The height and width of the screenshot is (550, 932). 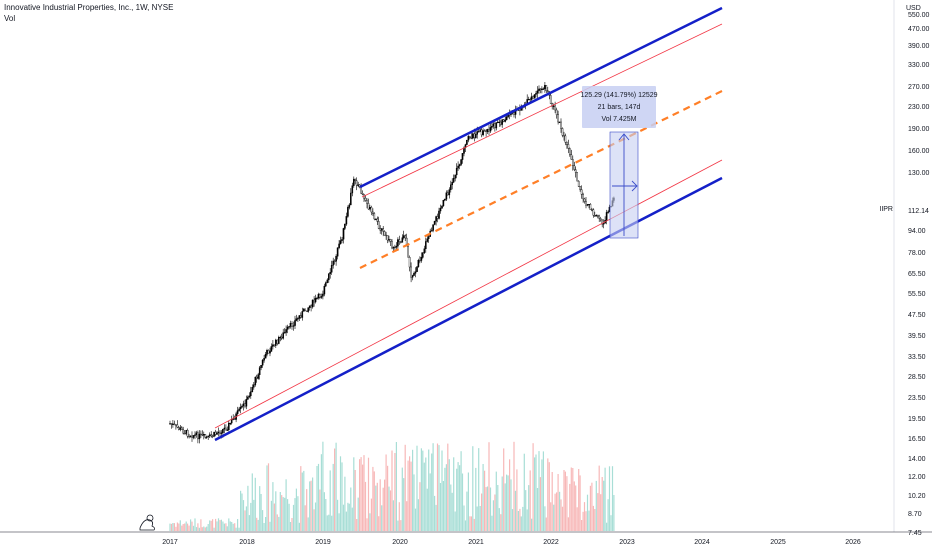 I want to click on channel-upper-line, so click(x=541, y=97).